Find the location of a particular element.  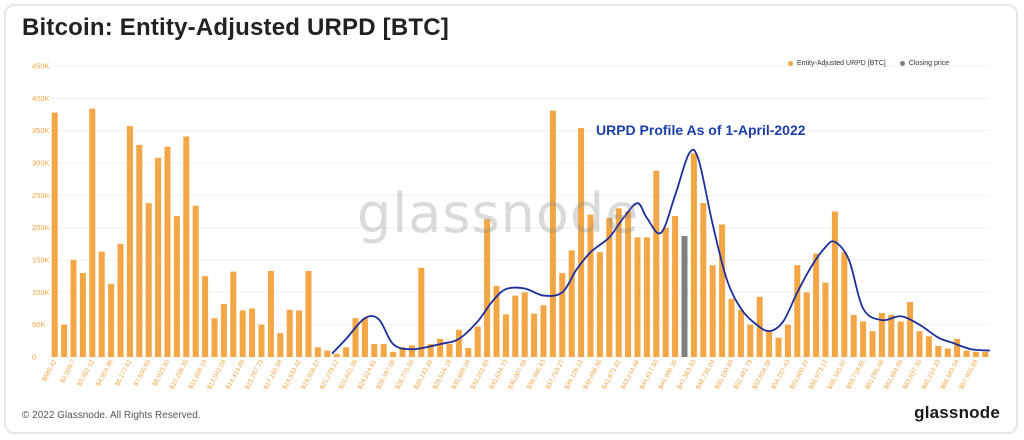

page-title: Bitcoin: Entity-Adjusted URPD [BTC] is located at coordinates (235, 27).